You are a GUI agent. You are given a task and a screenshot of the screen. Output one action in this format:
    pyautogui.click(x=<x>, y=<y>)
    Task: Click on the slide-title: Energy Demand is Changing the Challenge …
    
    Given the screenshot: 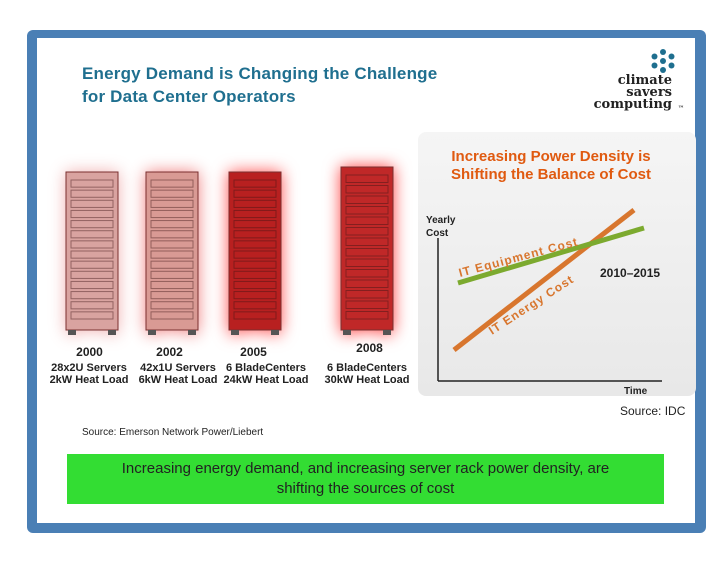 What is the action you would take?
    pyautogui.click(x=259, y=85)
    